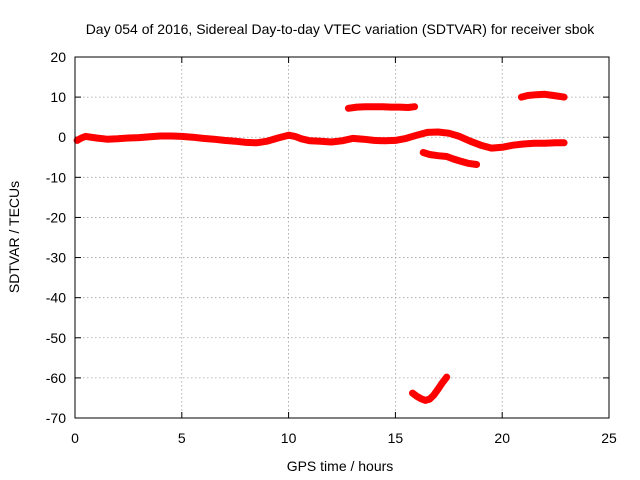 This screenshot has height=480, width=640. Describe the element at coordinates (62, 137) in the screenshot. I see `y-tick-label: 0` at that location.